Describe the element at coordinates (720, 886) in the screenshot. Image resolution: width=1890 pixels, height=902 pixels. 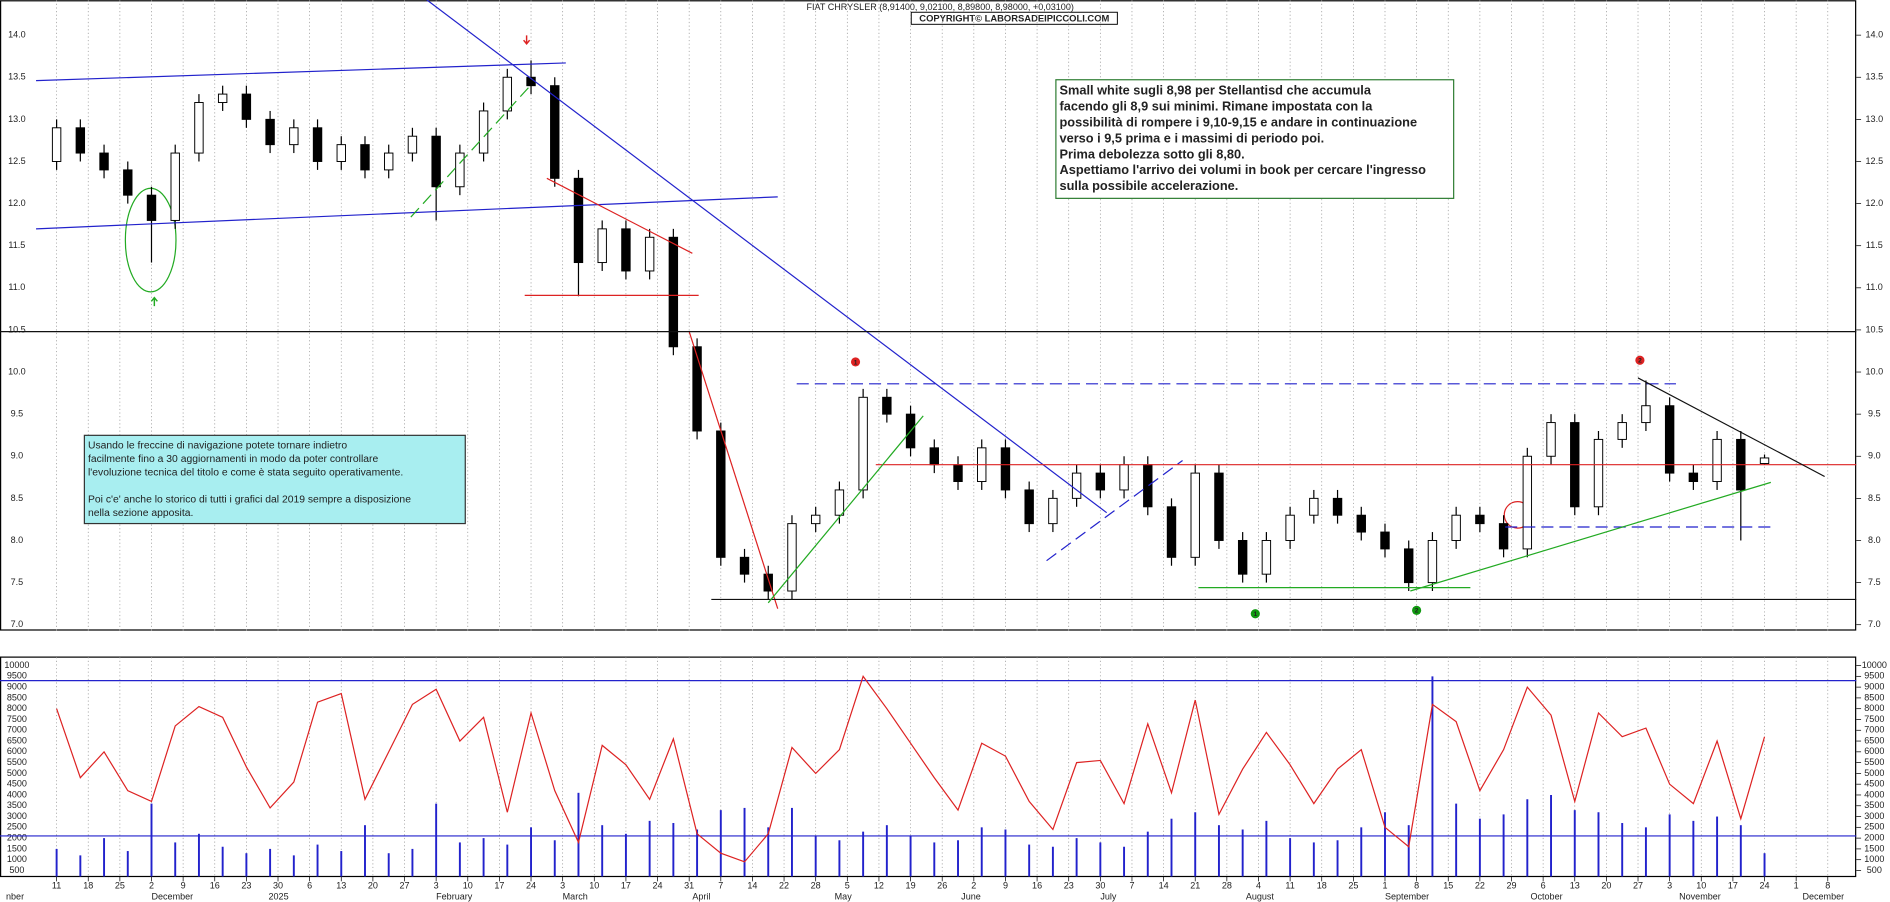
I see `x-tick-label: 7` at that location.